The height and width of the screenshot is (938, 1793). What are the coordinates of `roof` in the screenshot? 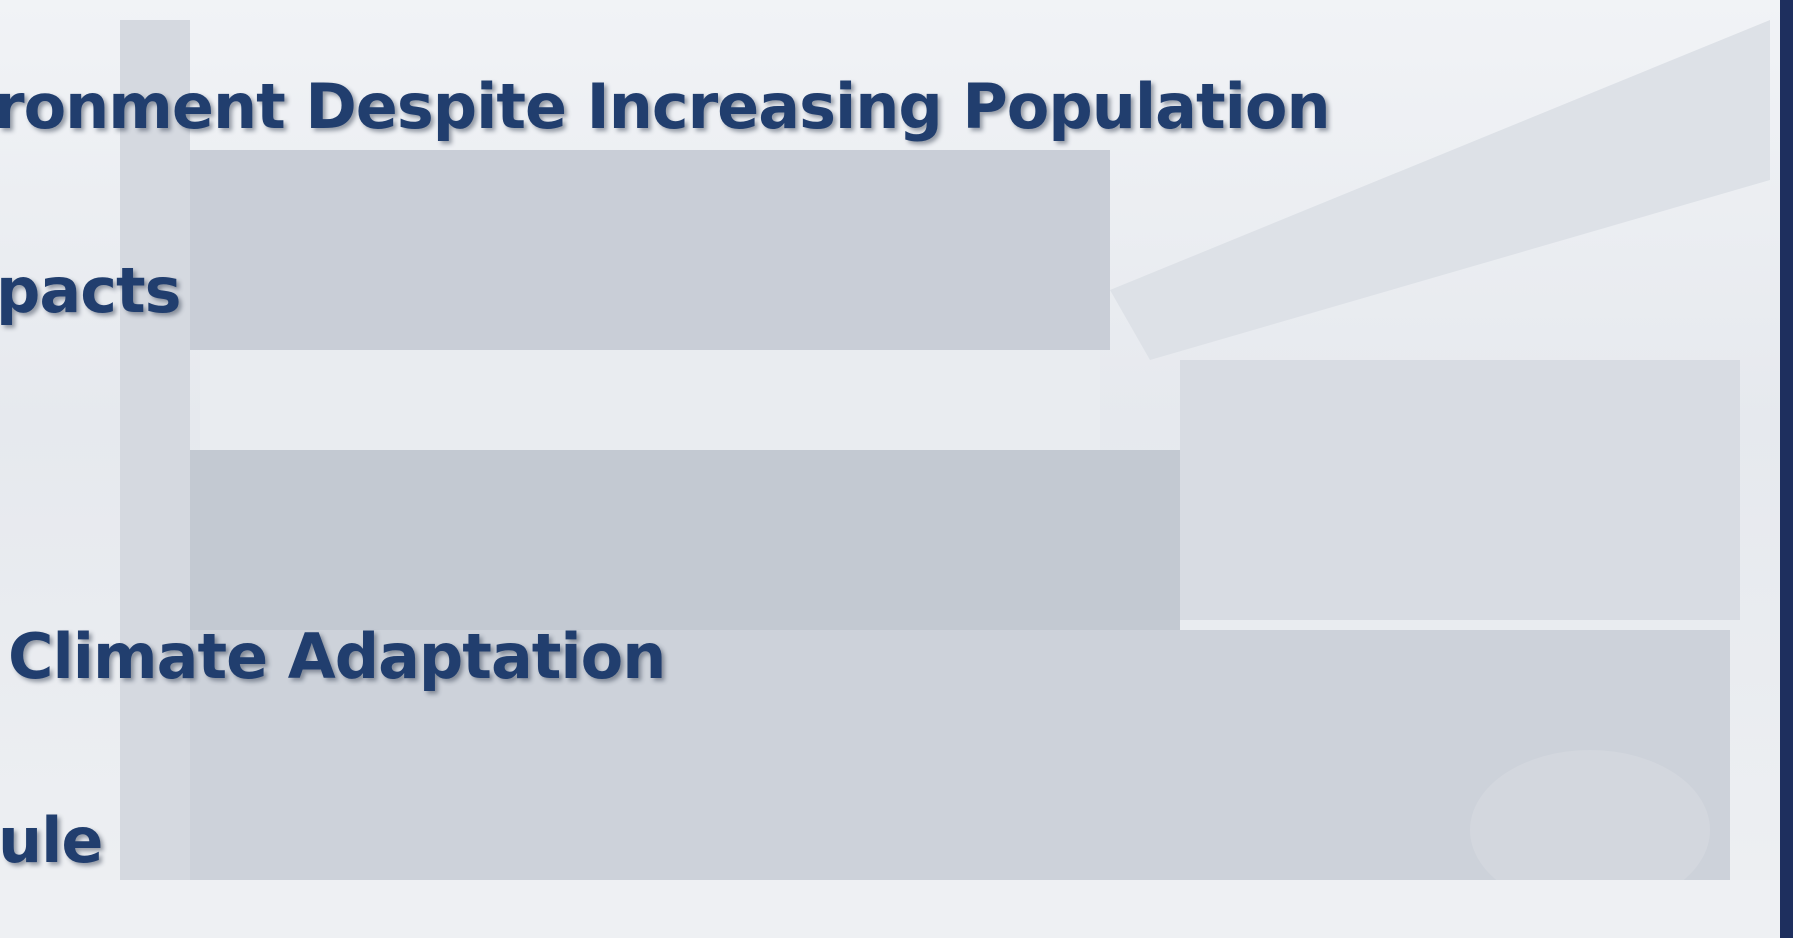 It's located at (1440, 190).